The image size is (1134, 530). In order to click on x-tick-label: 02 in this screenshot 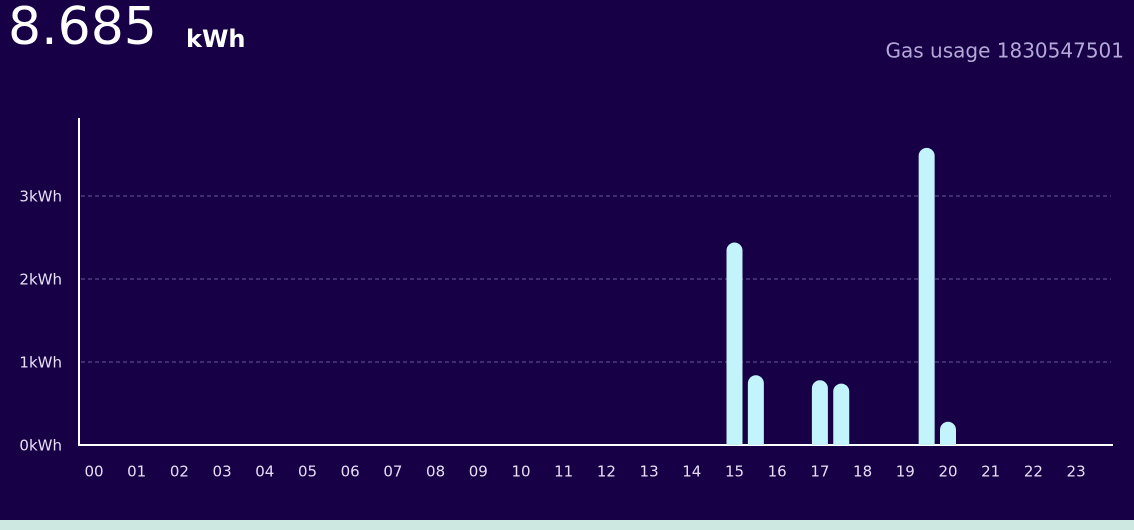, I will do `click(179, 472)`.